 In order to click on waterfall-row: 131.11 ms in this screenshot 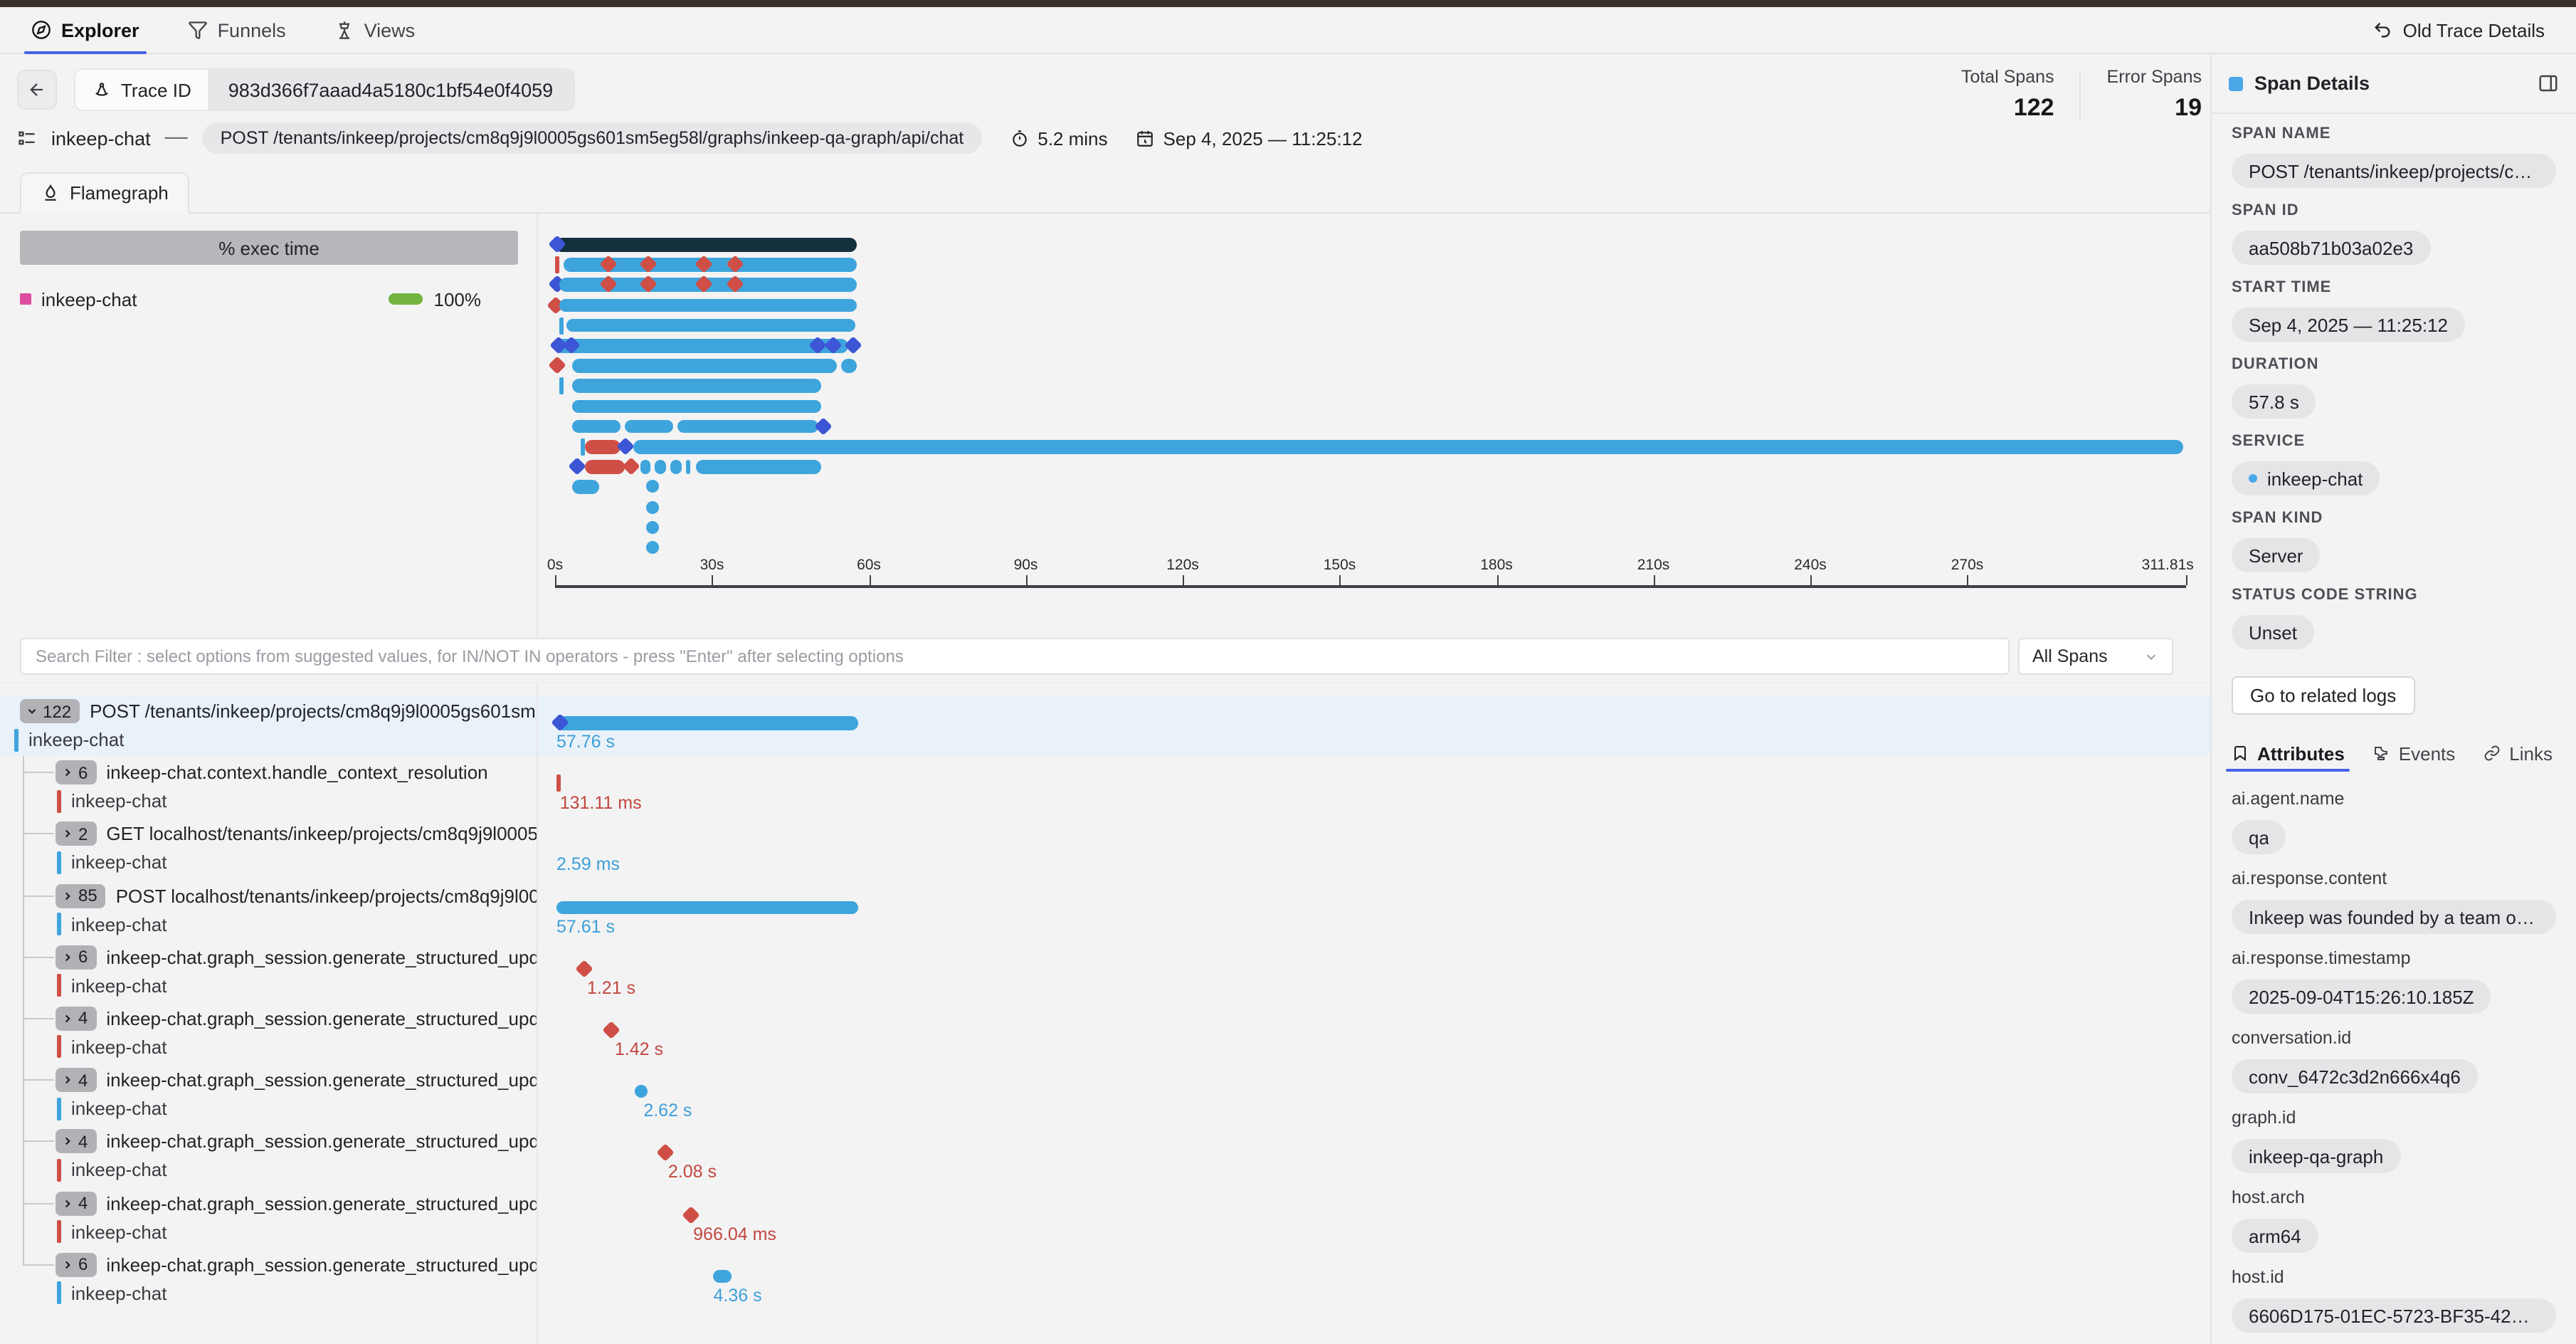, I will do `click(1374, 786)`.